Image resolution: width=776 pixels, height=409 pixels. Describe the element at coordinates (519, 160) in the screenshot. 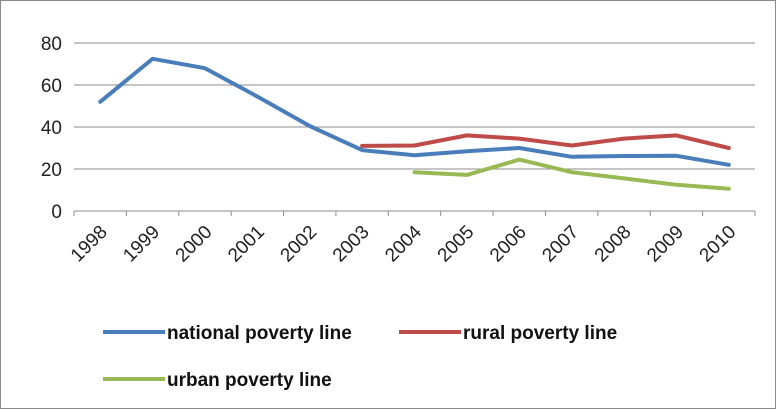

I see `data-point-urban-poverty-line-2006` at that location.